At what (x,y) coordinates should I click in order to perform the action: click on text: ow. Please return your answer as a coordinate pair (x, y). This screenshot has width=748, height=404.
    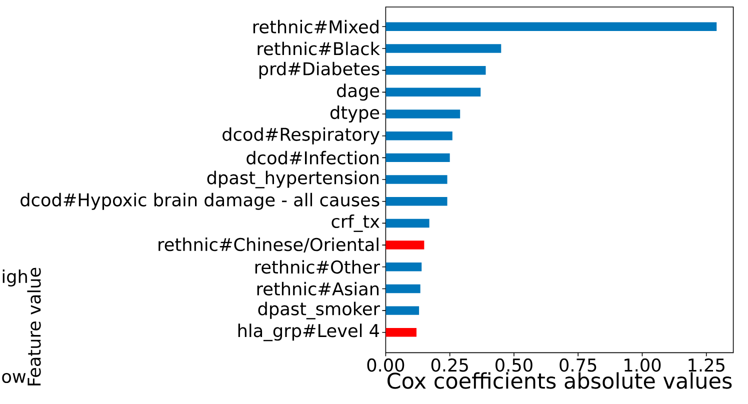
    Looking at the image, I should click on (14, 378).